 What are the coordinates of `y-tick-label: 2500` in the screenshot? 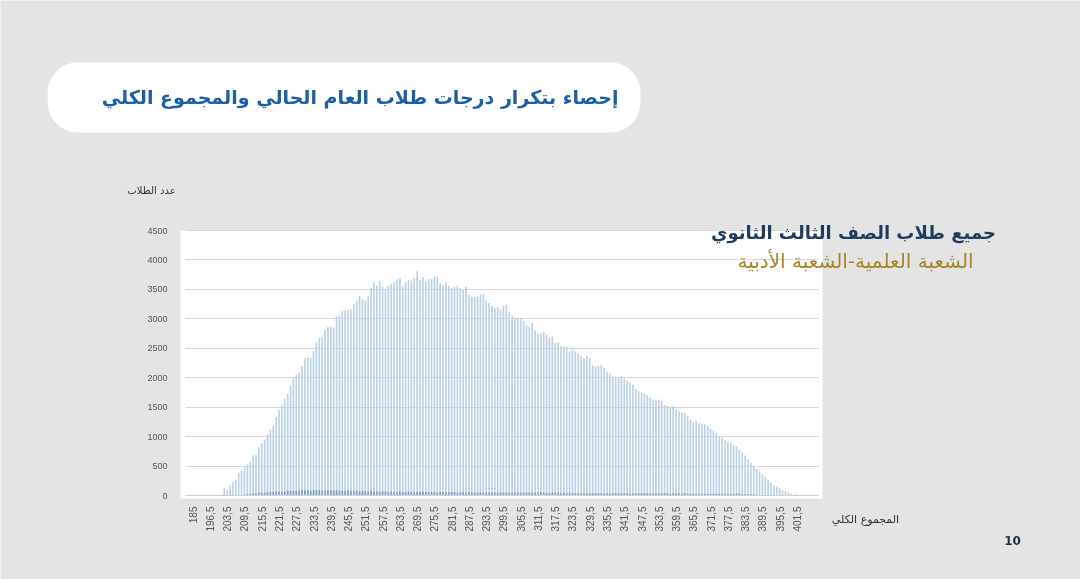 It's located at (157, 348).